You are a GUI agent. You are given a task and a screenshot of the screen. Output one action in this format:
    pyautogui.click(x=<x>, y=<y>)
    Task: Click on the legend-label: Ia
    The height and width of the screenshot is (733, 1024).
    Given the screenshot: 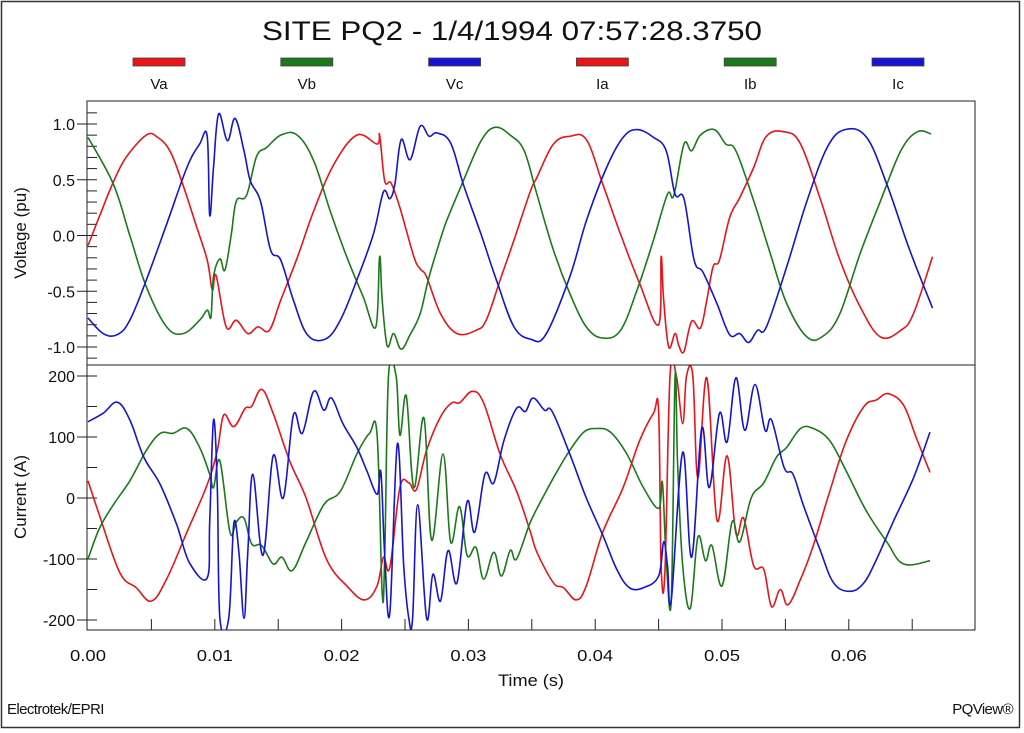 What is the action you would take?
    pyautogui.click(x=602, y=84)
    